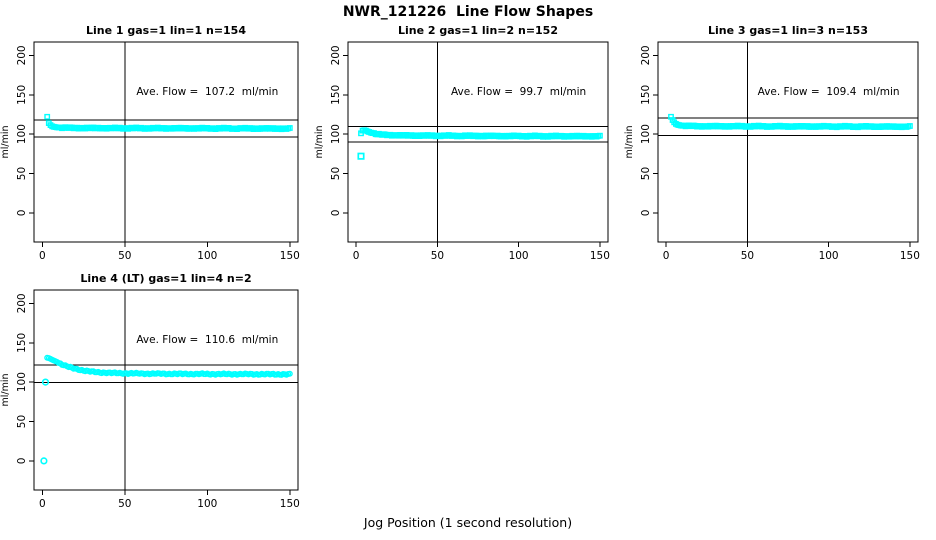  What do you see at coordinates (165, 278) in the screenshot?
I see `panel-title: Line 4 (LT) gas=1 lin=4 n=2` at bounding box center [165, 278].